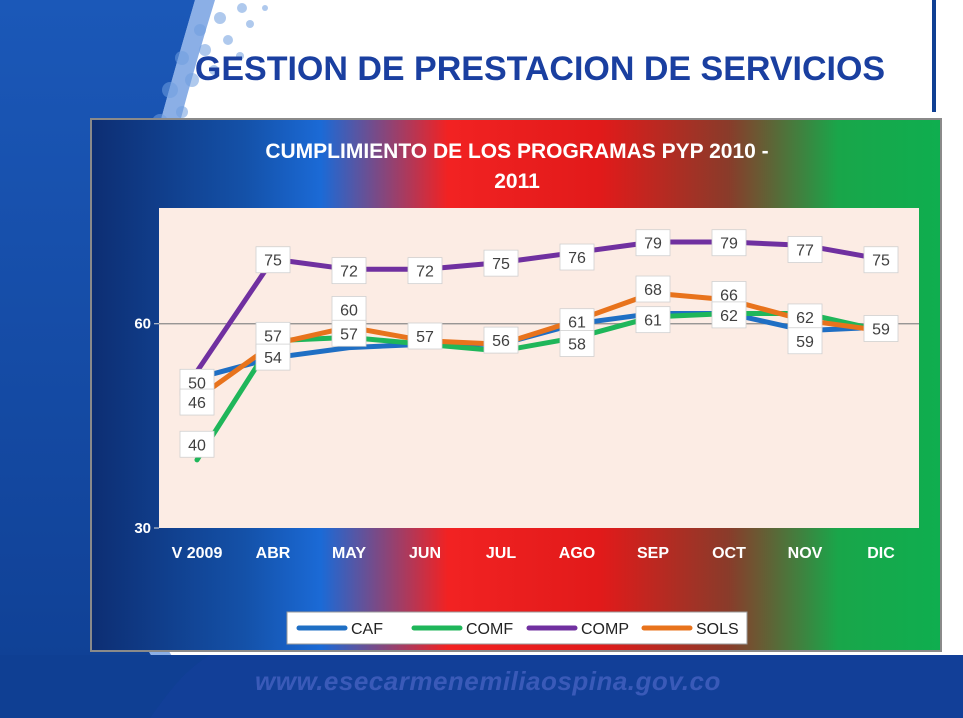 The image size is (963, 718). Describe the element at coordinates (729, 295) in the screenshot. I see `data-label: 66` at that location.